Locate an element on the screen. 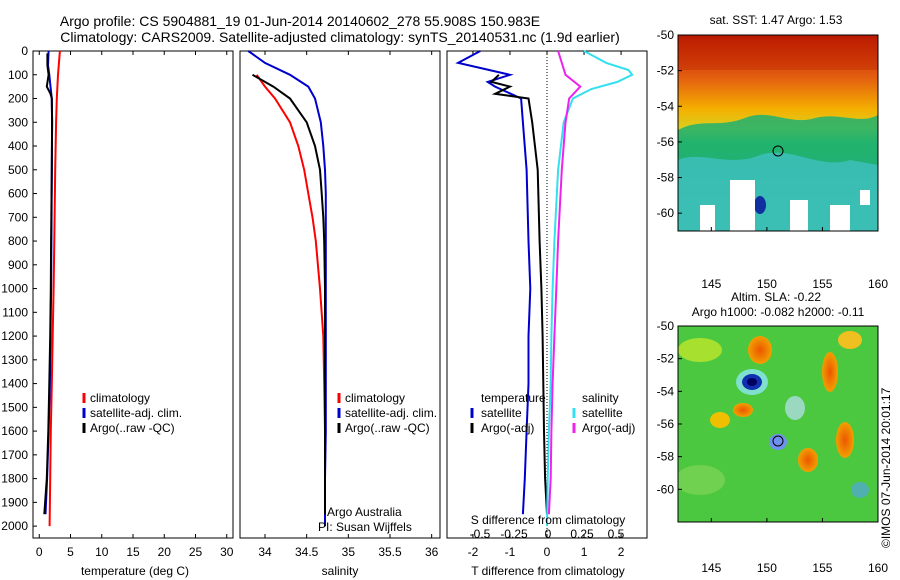 The height and width of the screenshot is (580, 900). depth-tick-label: 1200 is located at coordinates (14, 336).